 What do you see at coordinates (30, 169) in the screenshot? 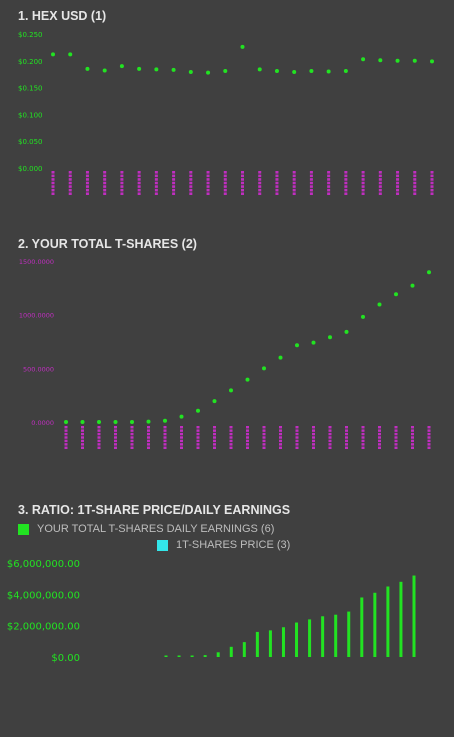
I see `y-tick-label: $0.000` at bounding box center [30, 169].